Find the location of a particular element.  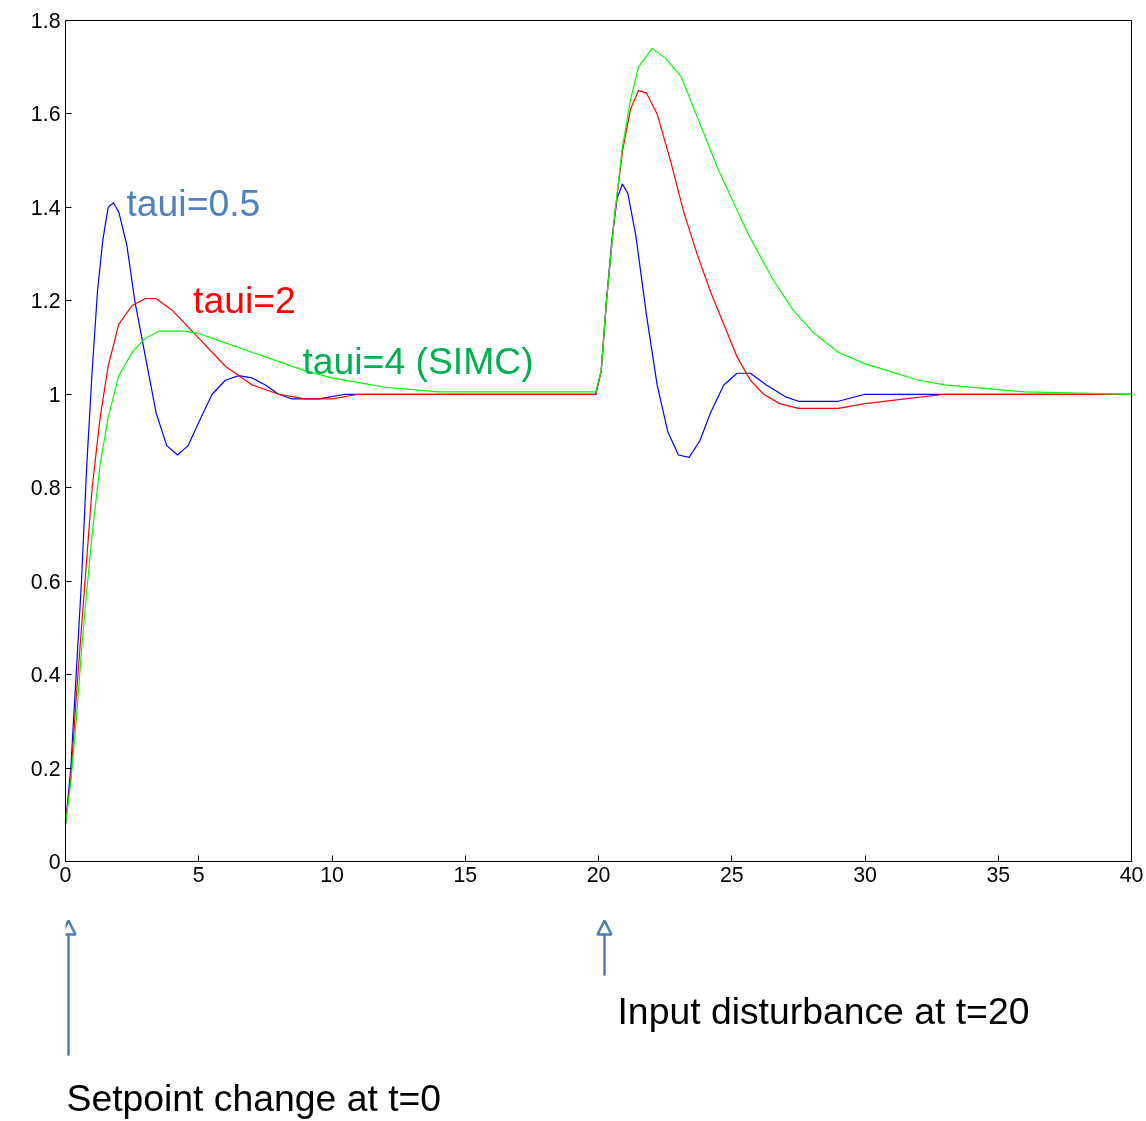

x-tick-label: 35 is located at coordinates (998, 874).